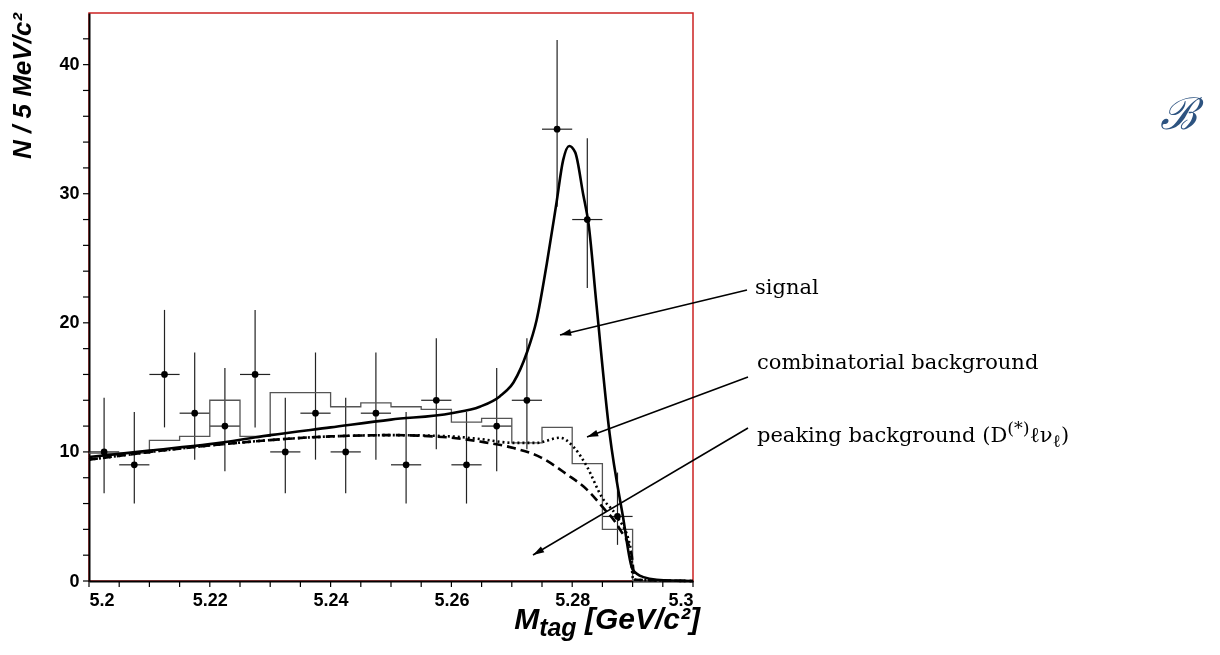  I want to click on y-axis-title: N / 5 MeV/c², so click(22, 86).